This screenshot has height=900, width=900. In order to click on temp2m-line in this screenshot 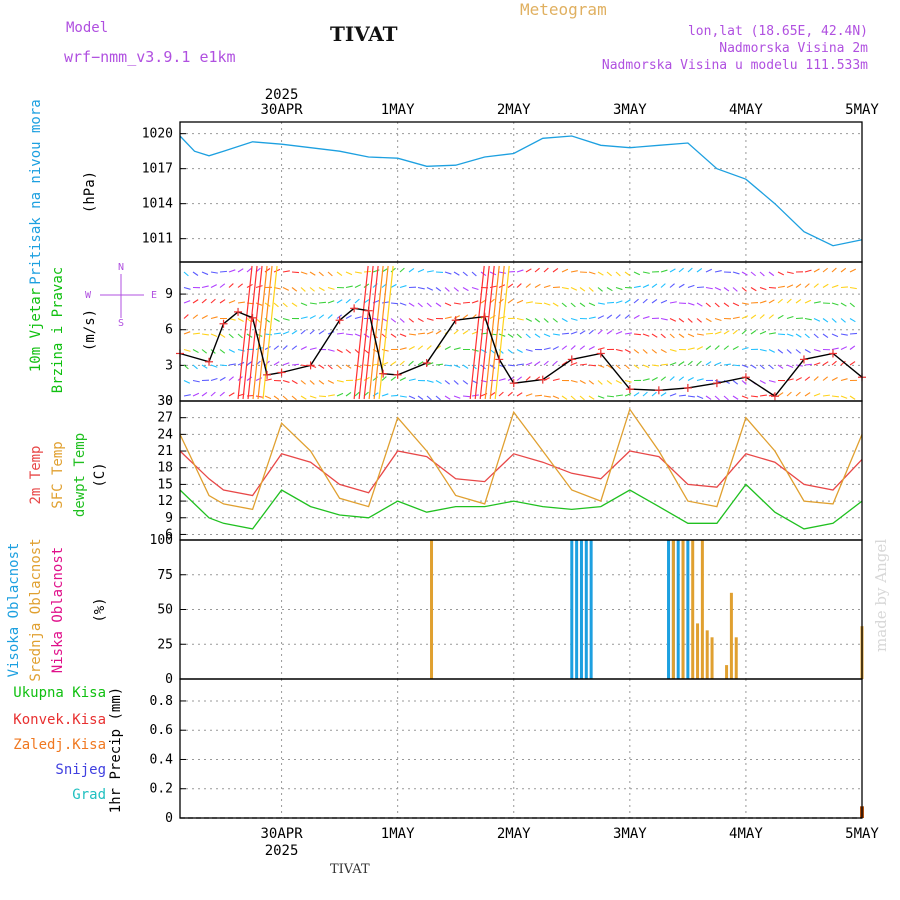, I will do `click(521, 473)`.